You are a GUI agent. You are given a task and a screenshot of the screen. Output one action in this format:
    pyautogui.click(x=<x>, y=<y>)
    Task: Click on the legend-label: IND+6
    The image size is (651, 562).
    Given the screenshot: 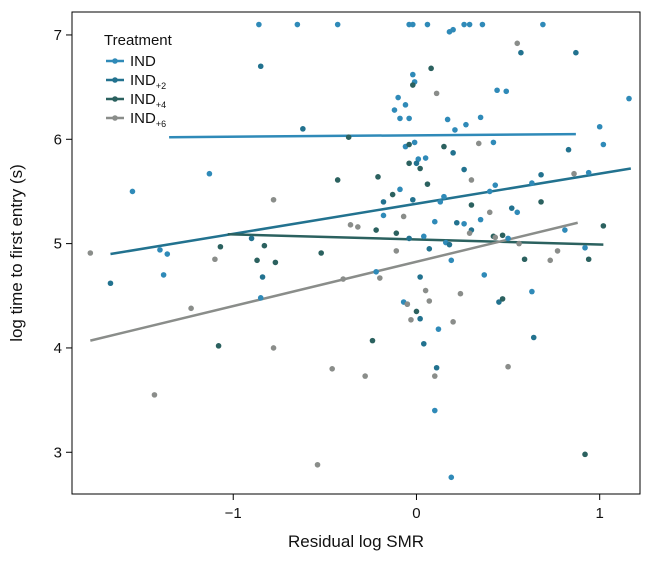 What is the action you would take?
    pyautogui.click(x=148, y=119)
    